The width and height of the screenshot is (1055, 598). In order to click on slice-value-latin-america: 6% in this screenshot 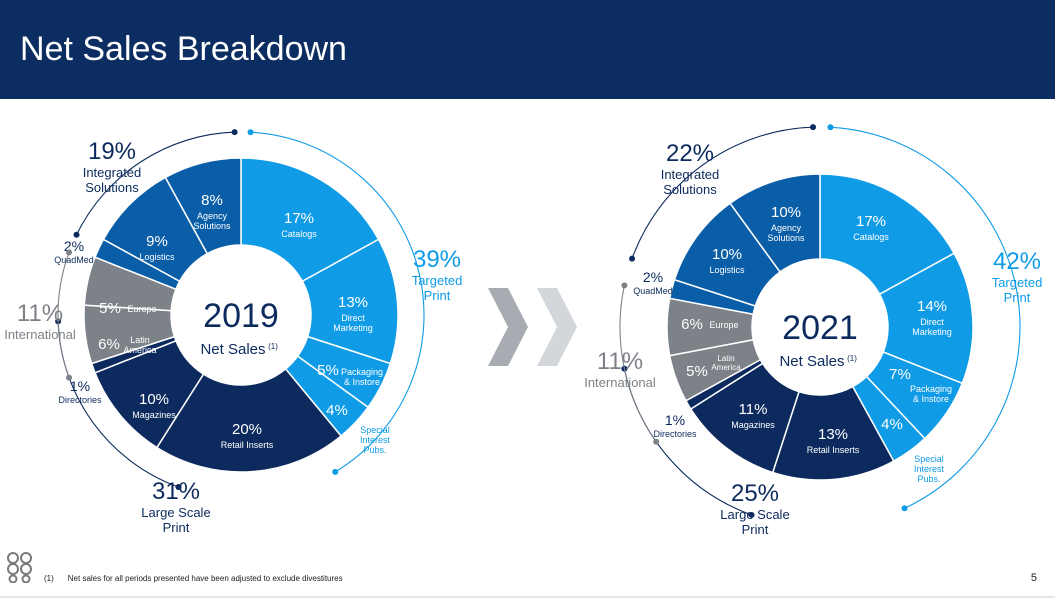, I will do `click(109, 344)`.